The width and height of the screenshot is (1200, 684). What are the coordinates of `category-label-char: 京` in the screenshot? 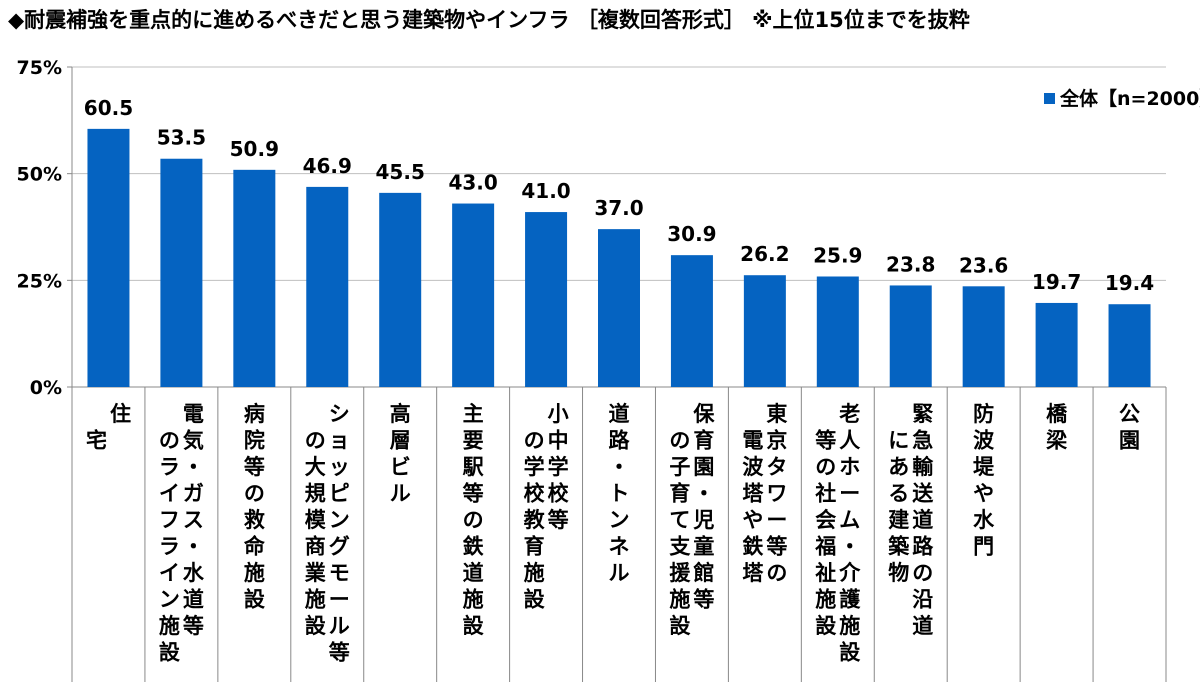 It's located at (776, 441).